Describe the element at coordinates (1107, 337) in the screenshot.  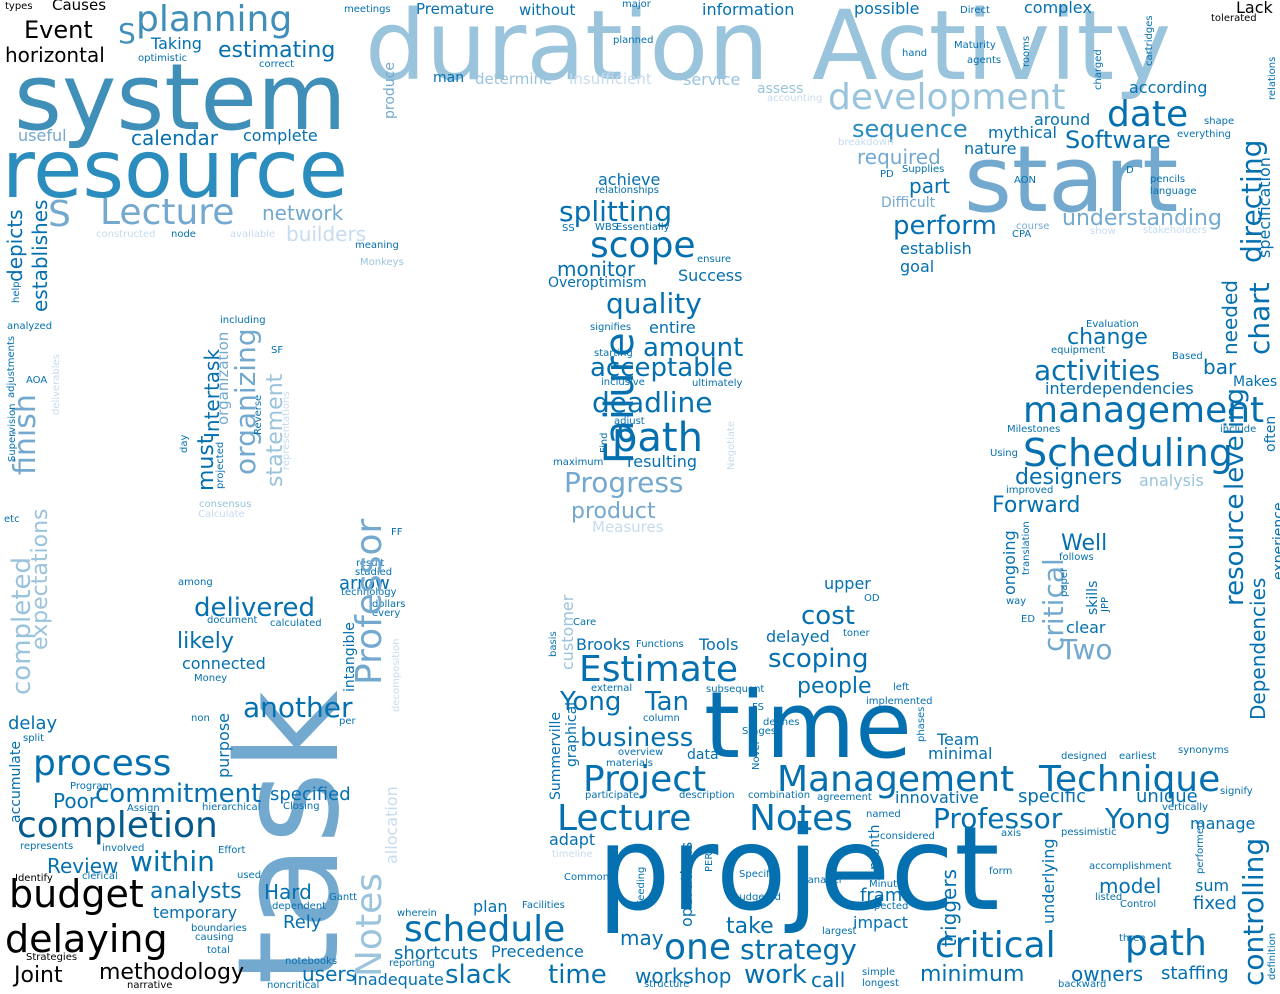
I see `cloud-word: change` at that location.